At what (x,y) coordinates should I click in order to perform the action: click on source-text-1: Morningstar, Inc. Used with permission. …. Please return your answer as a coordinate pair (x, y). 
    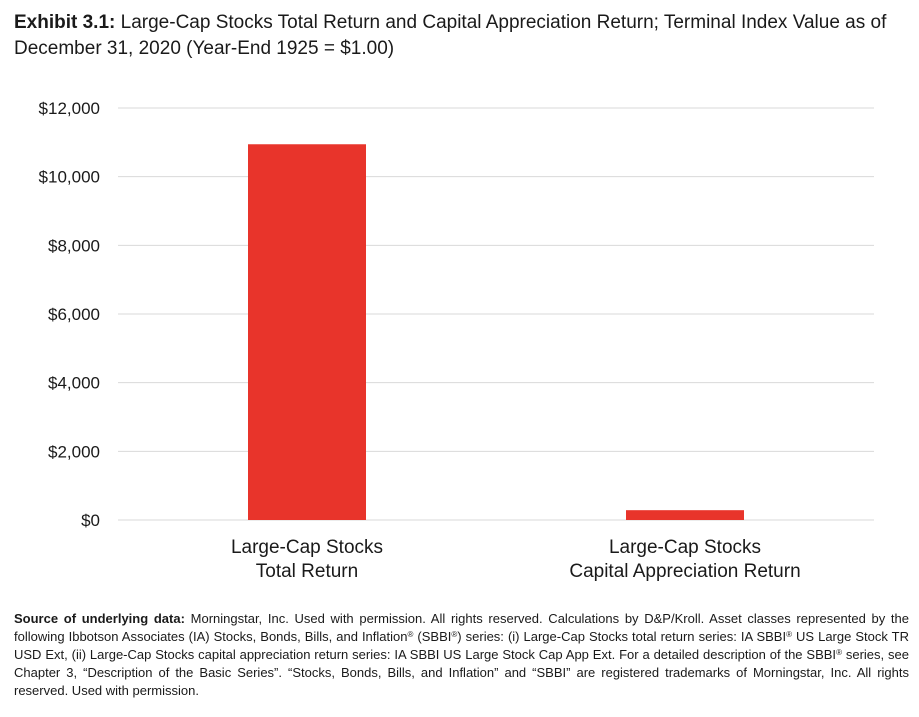
    Looking at the image, I should click on (461, 627).